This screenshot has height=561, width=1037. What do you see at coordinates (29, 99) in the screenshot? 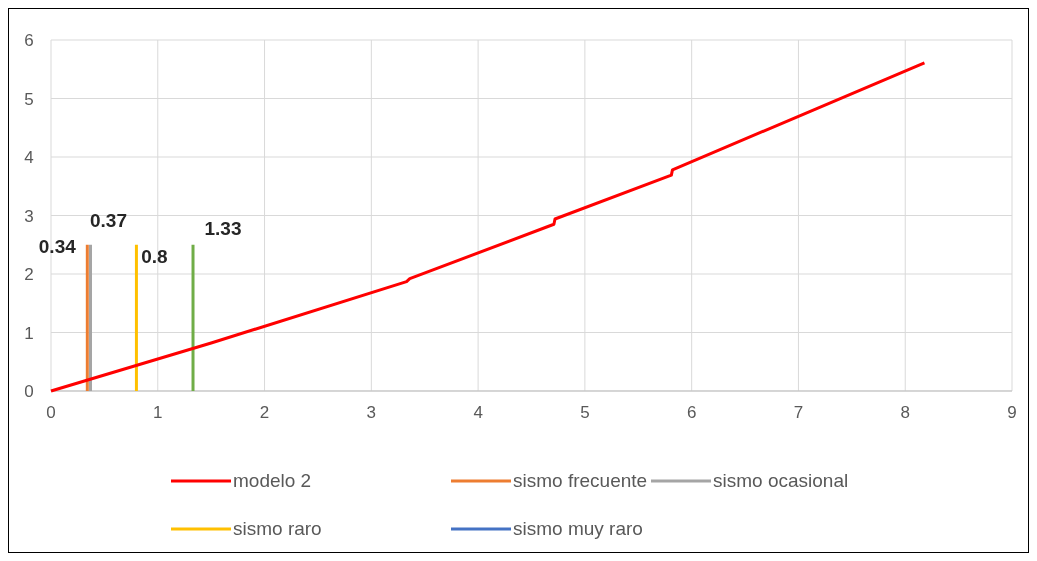
I see `y-tick-label: 5` at bounding box center [29, 99].